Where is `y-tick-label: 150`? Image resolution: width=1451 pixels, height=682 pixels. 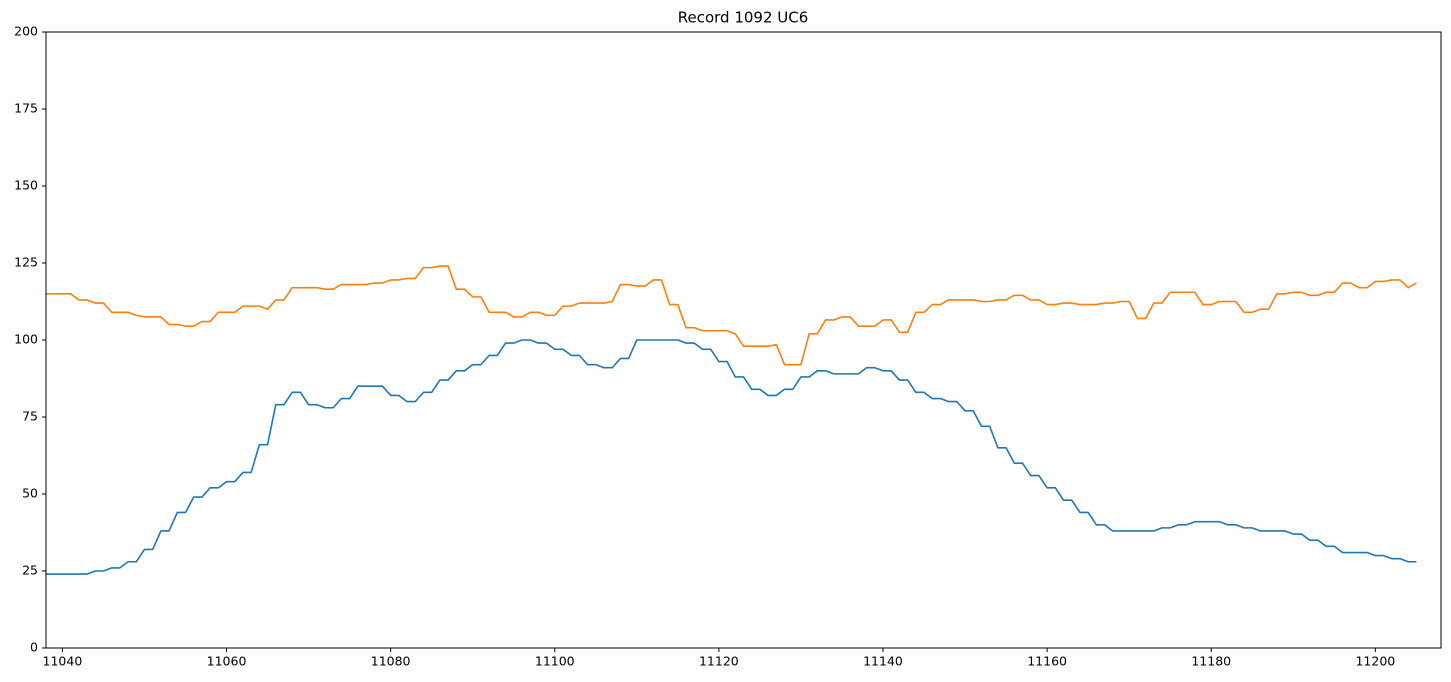 y-tick-label: 150 is located at coordinates (26, 185).